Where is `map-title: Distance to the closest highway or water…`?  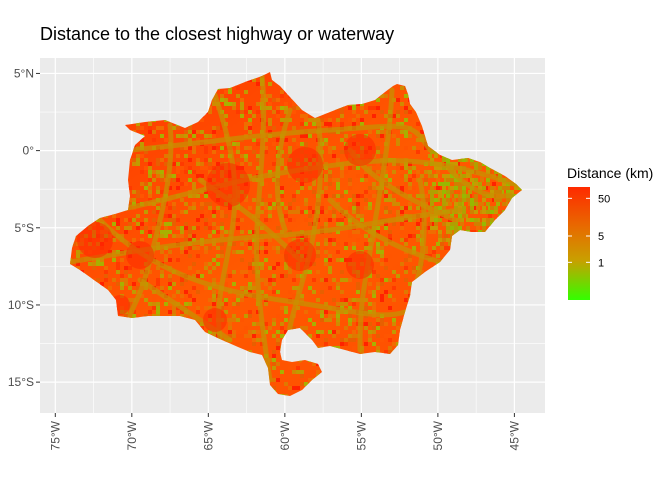
map-title: Distance to the closest highway or water… is located at coordinates (217, 34).